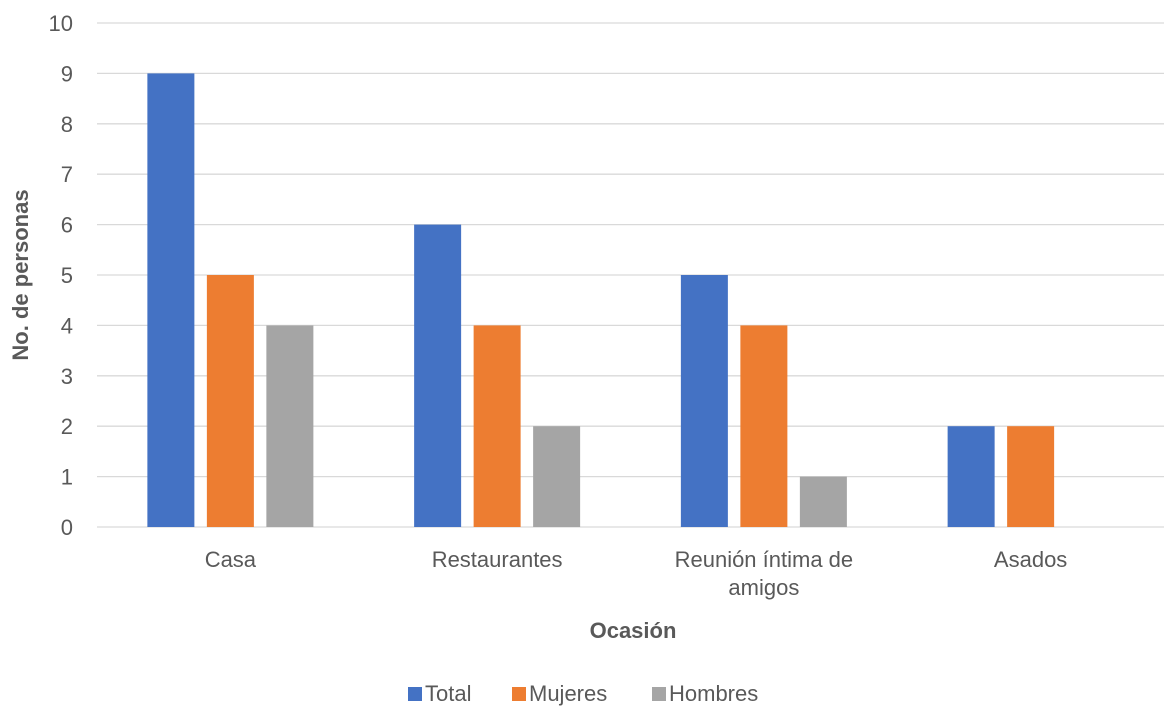 The height and width of the screenshot is (714, 1164). What do you see at coordinates (67, 325) in the screenshot?
I see `y-tick-label: 4` at bounding box center [67, 325].